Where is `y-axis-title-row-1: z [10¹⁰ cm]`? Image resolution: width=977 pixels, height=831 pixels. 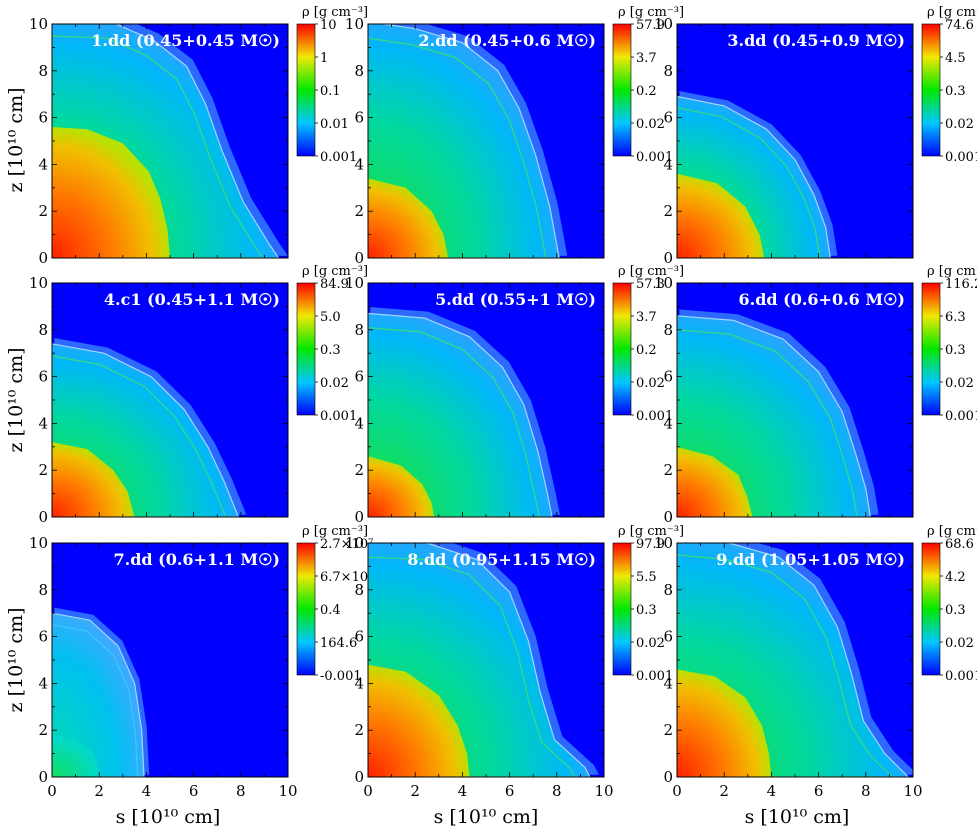 y-axis-title-row-1: z [10¹⁰ cm] is located at coordinates (16, 140).